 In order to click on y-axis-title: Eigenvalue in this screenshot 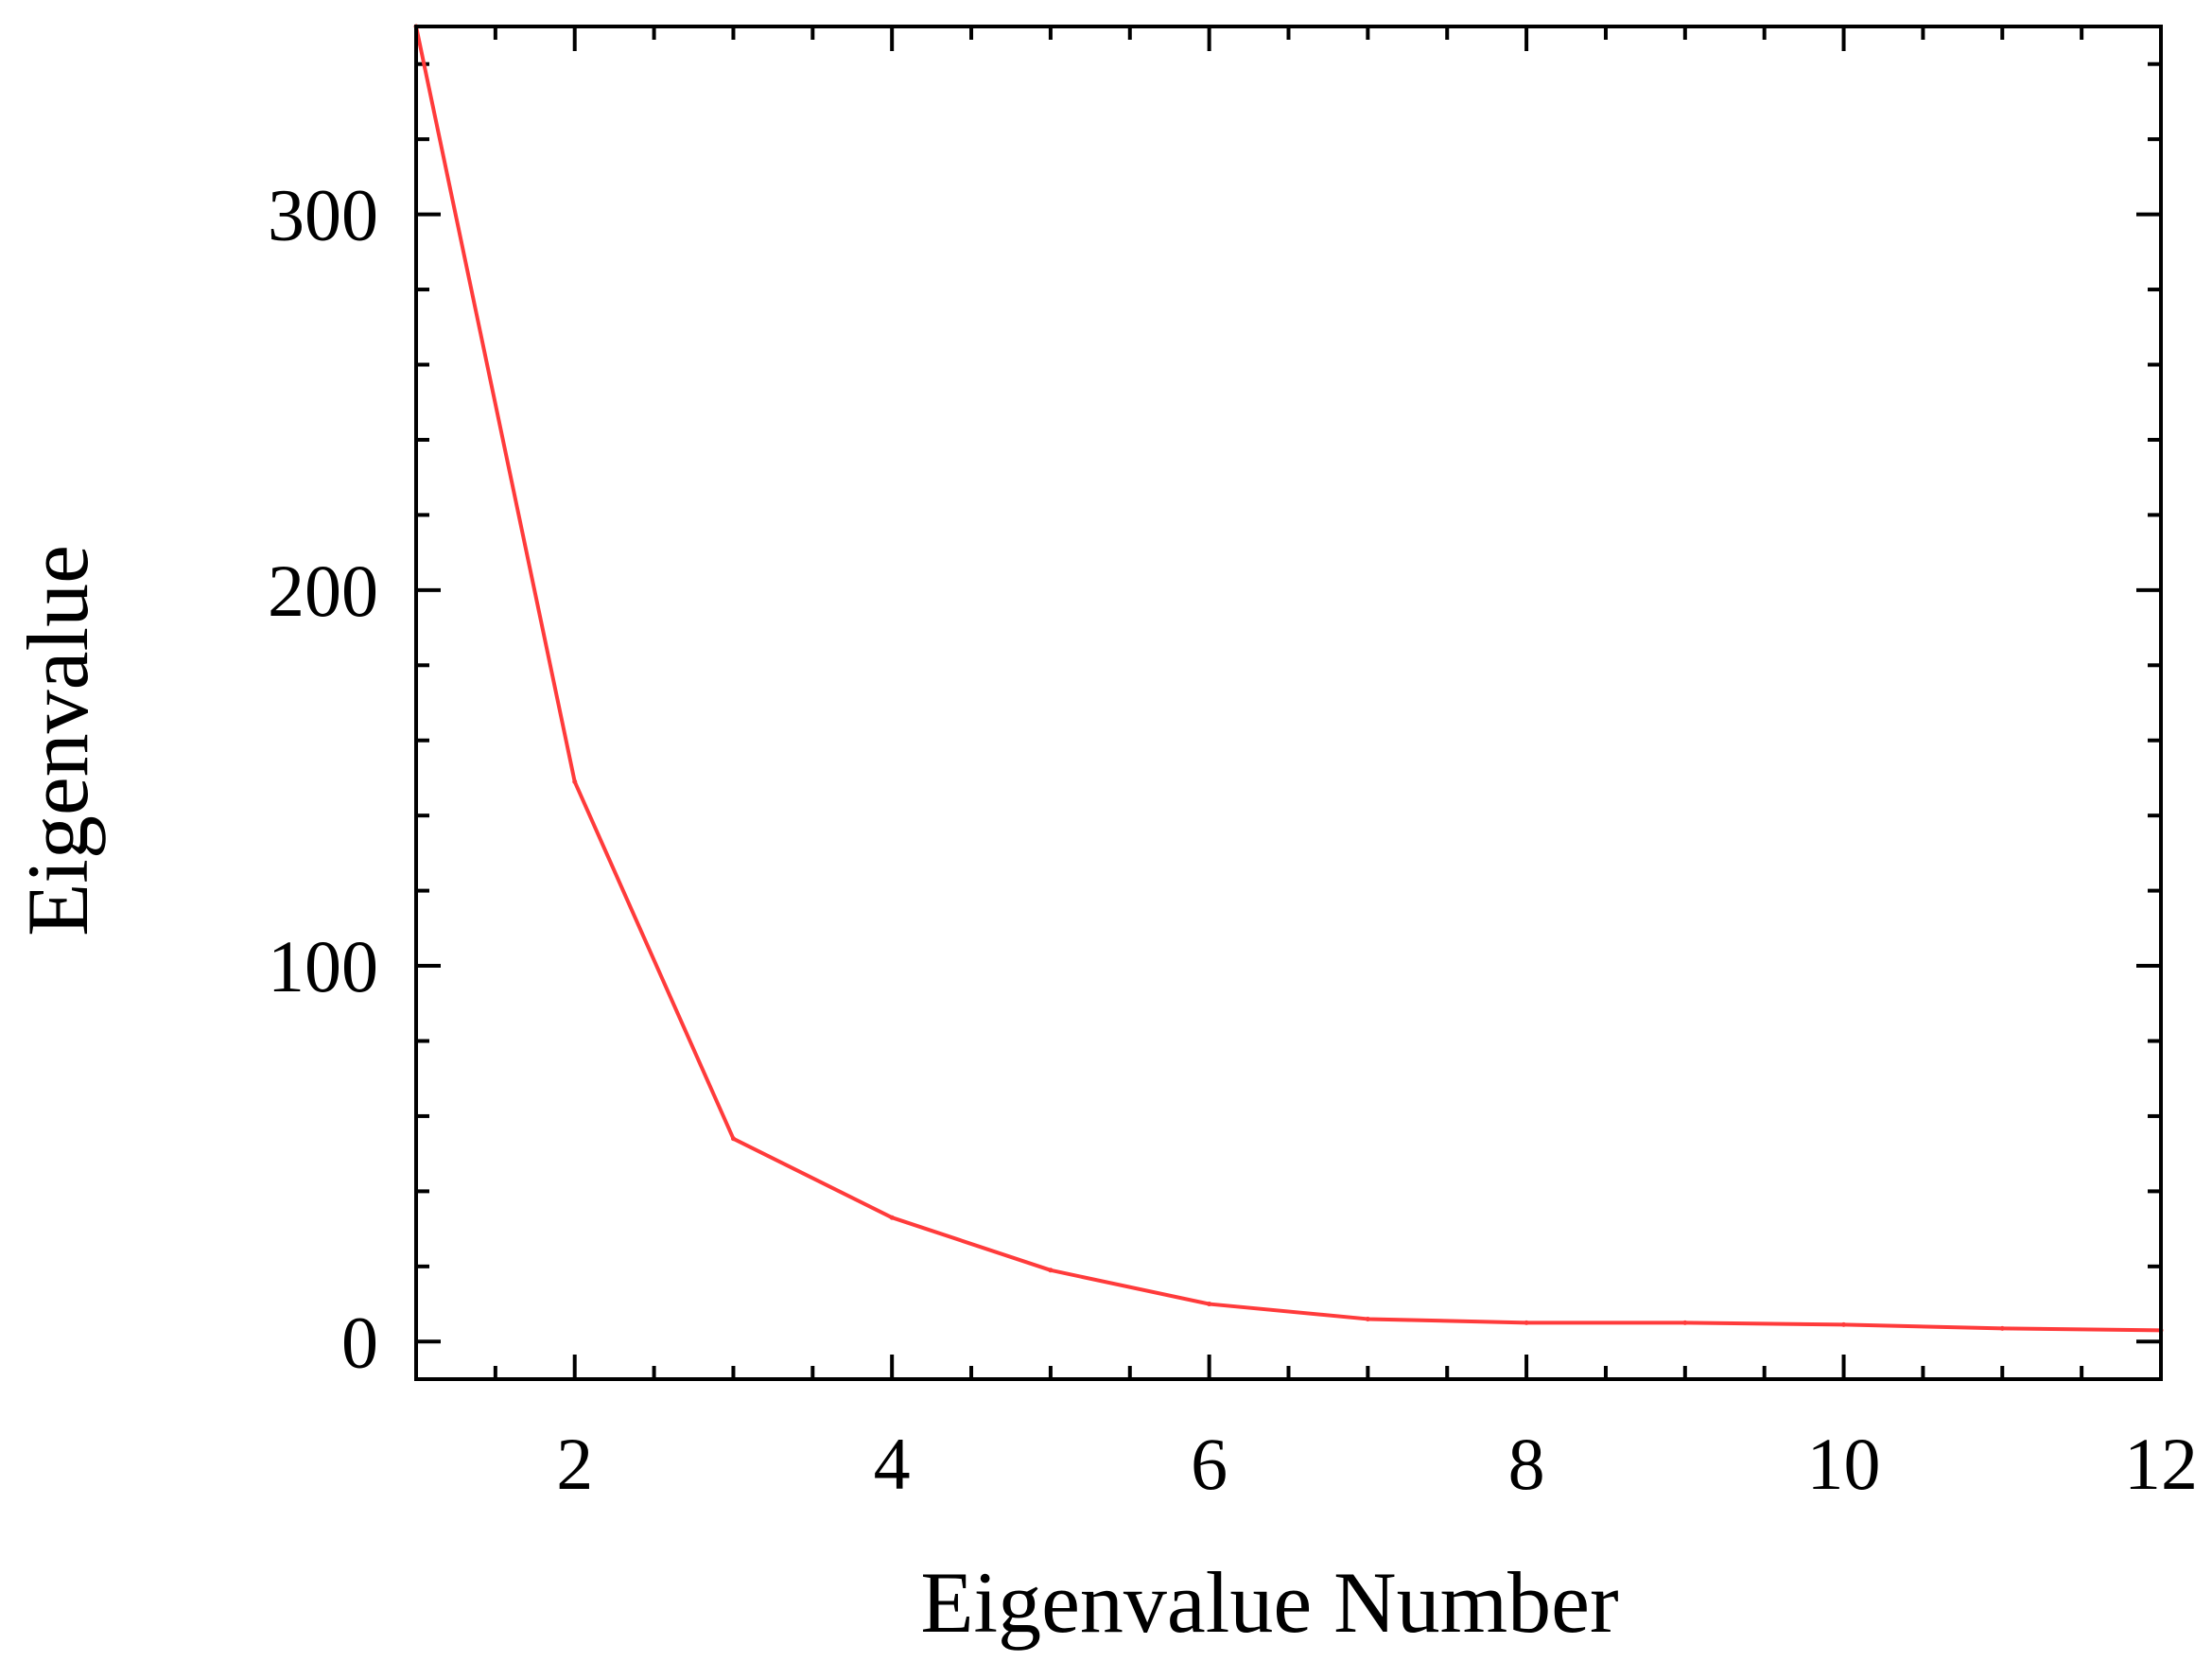, I will do `click(57, 740)`.